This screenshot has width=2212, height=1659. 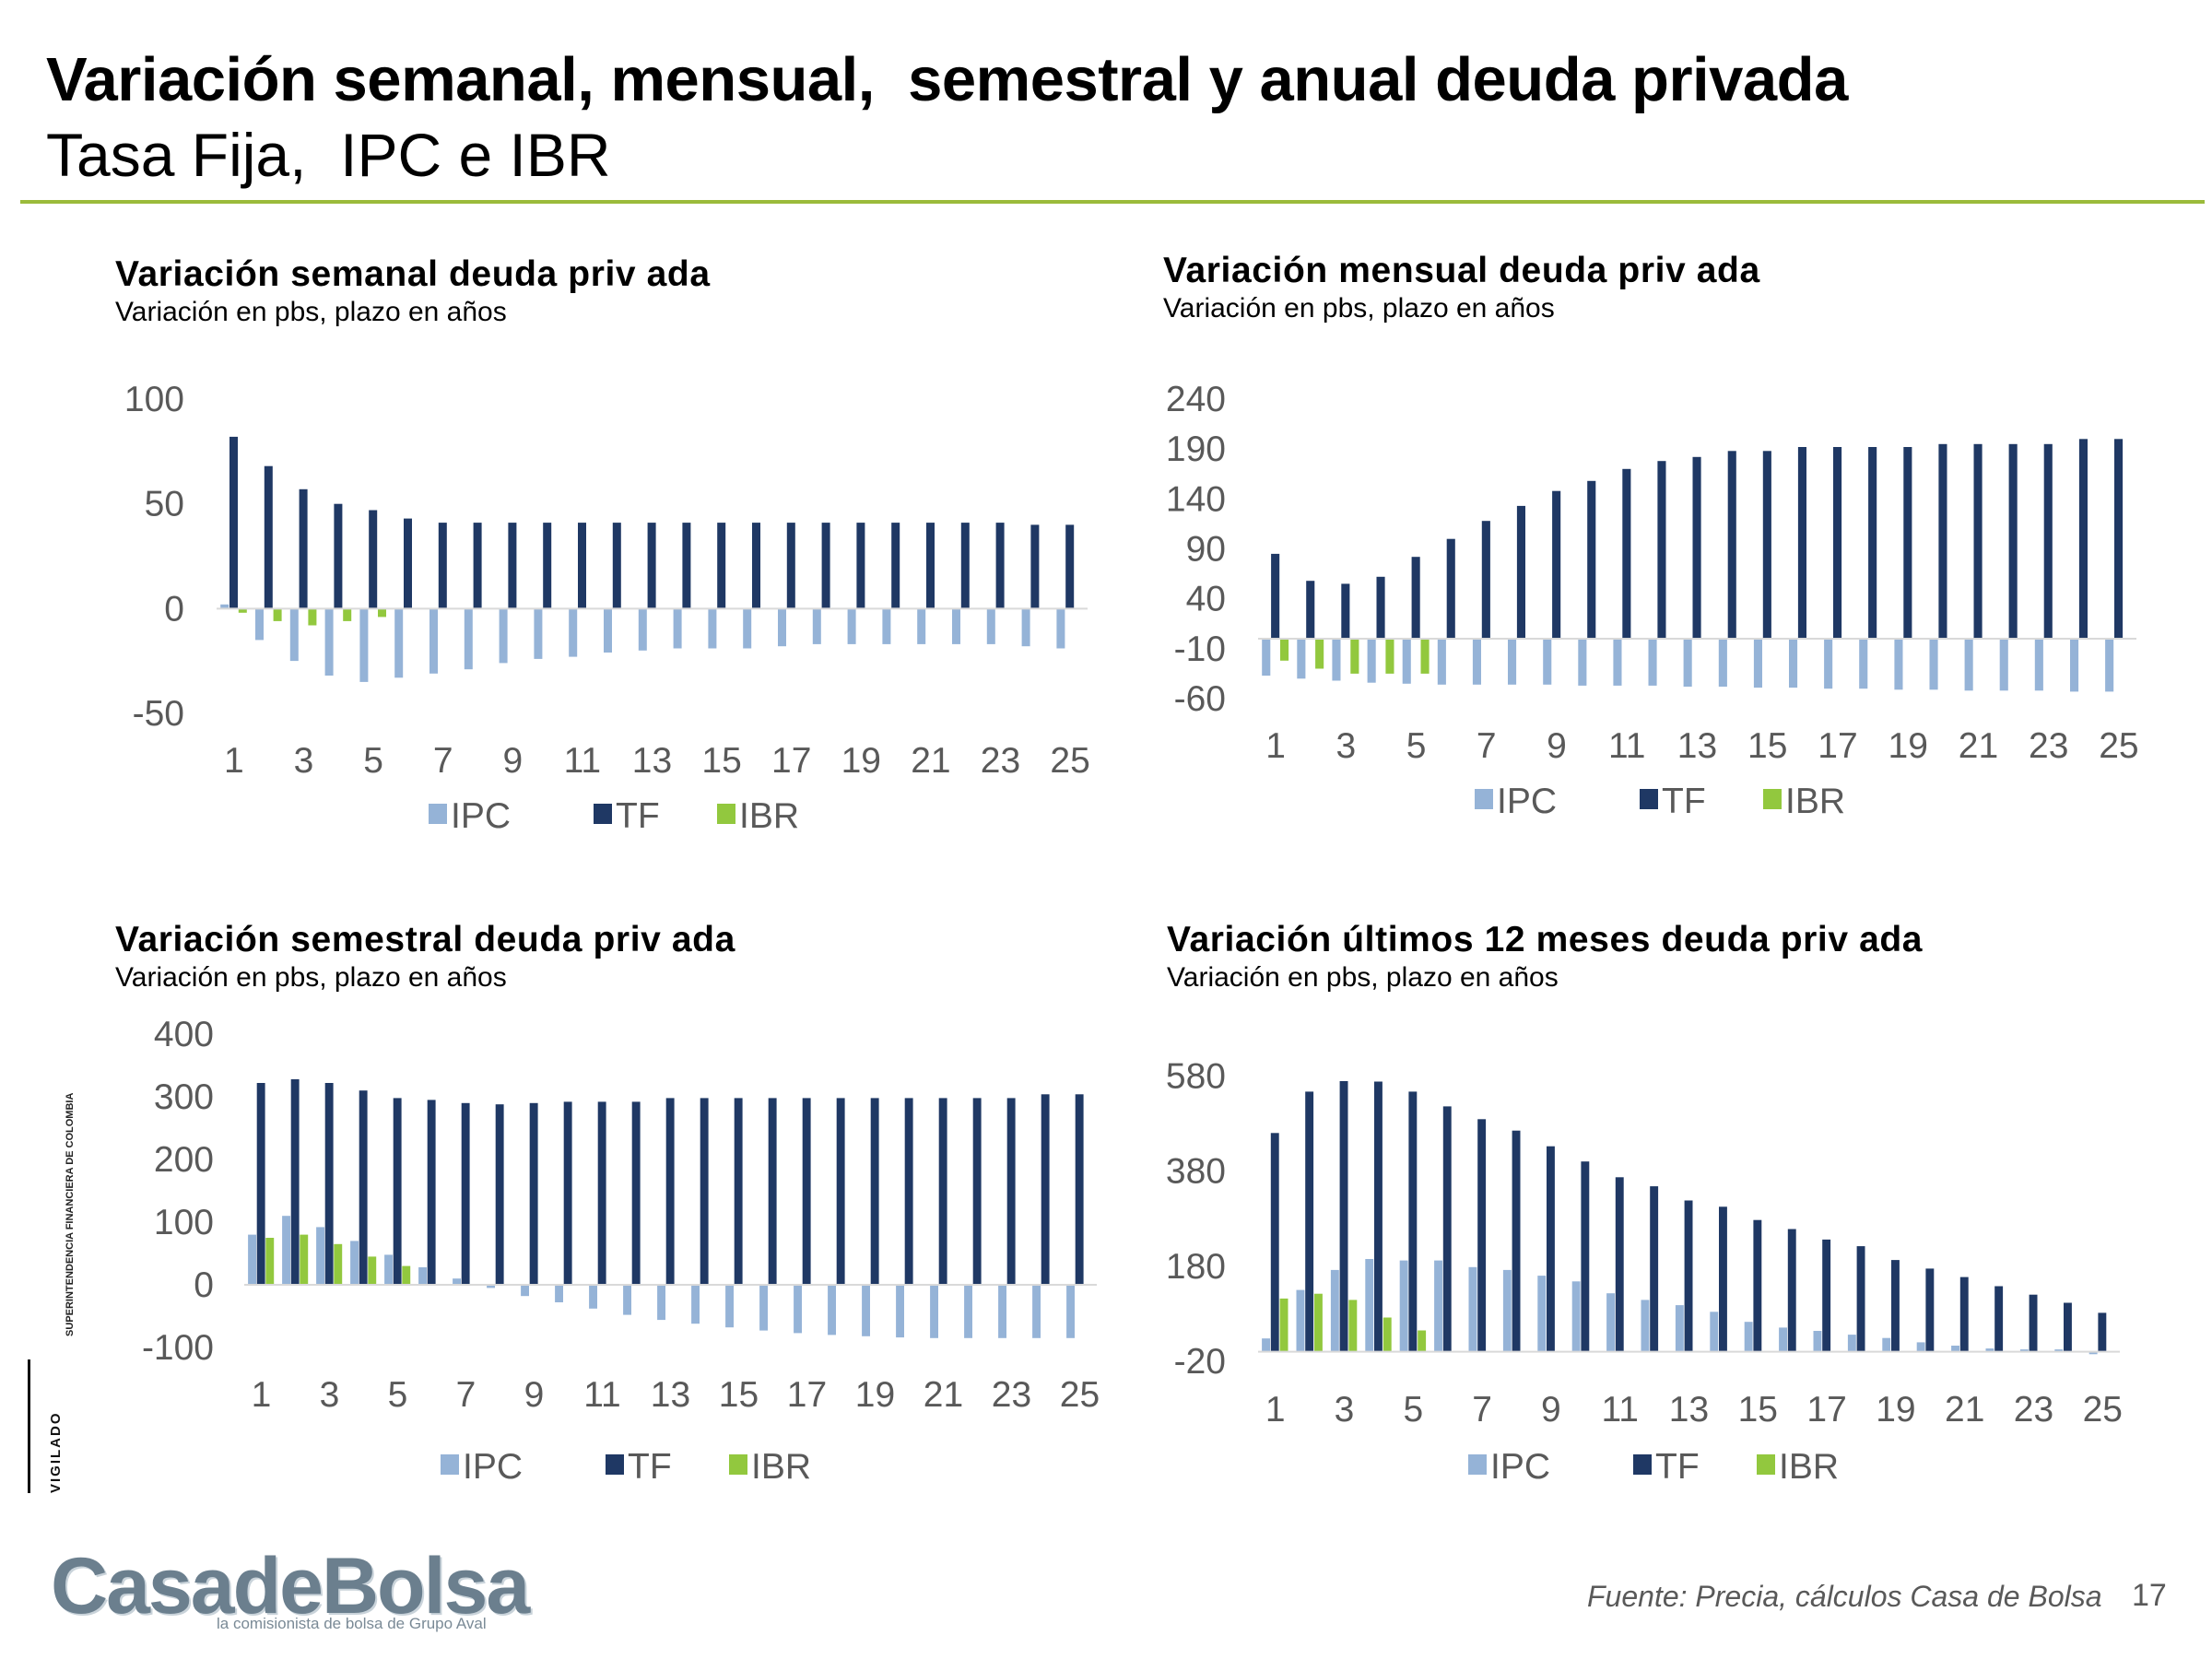 I want to click on vigilado-label: VIGILADO, so click(x=56, y=1452).